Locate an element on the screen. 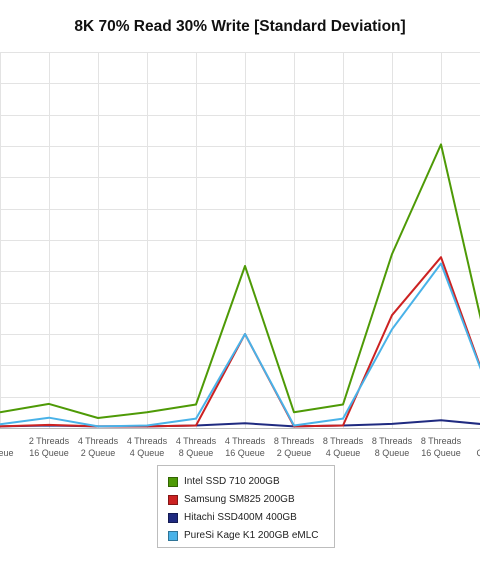 This screenshot has width=480, height=567. legend-swatch-samsung is located at coordinates (173, 500).